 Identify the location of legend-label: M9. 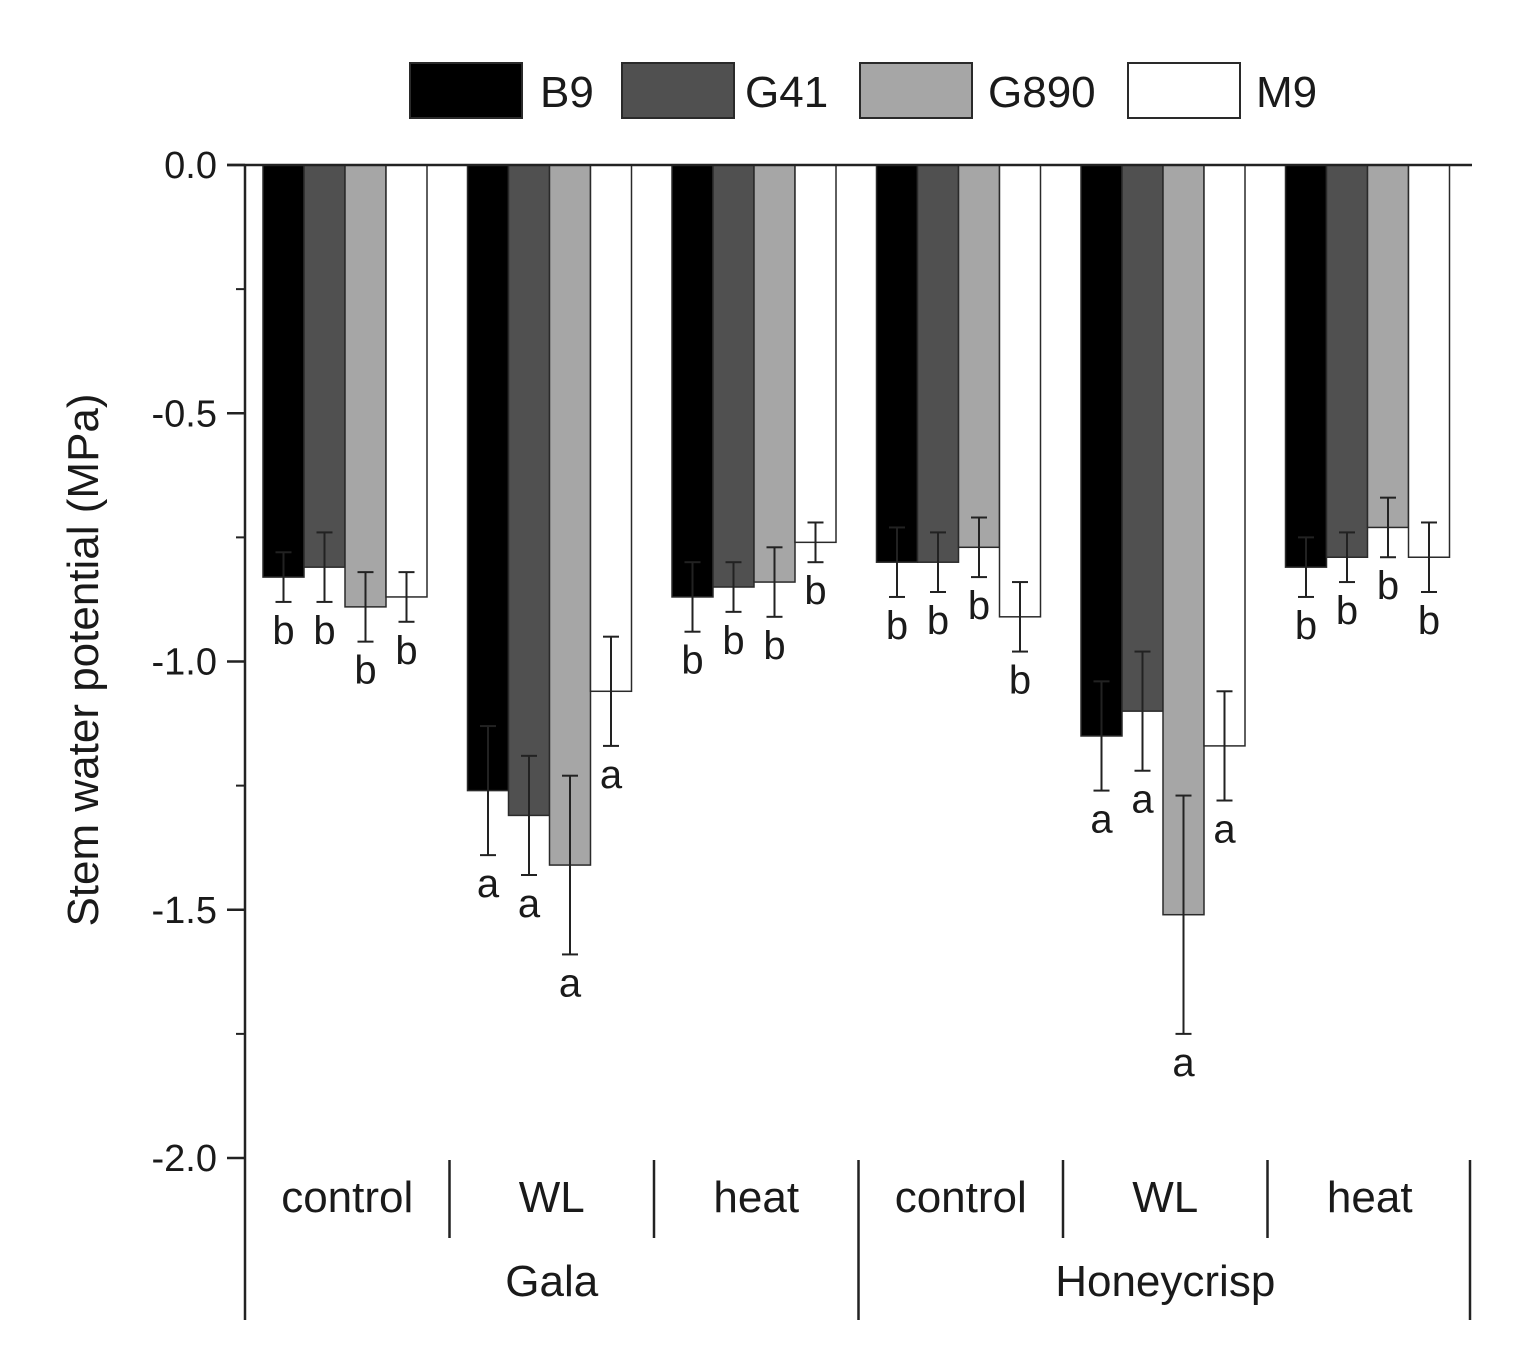
(1286, 92).